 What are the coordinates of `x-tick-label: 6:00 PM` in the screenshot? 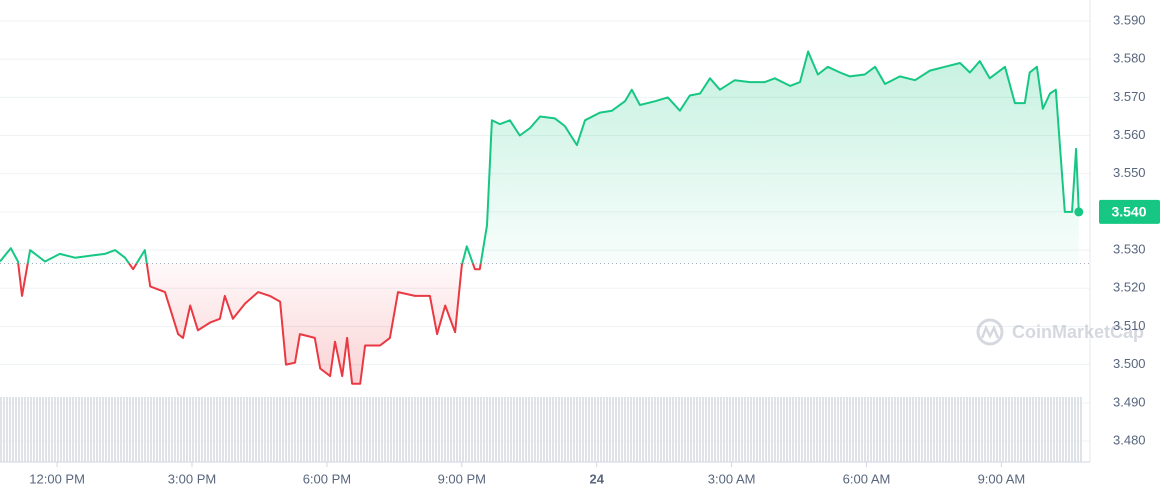 It's located at (327, 478).